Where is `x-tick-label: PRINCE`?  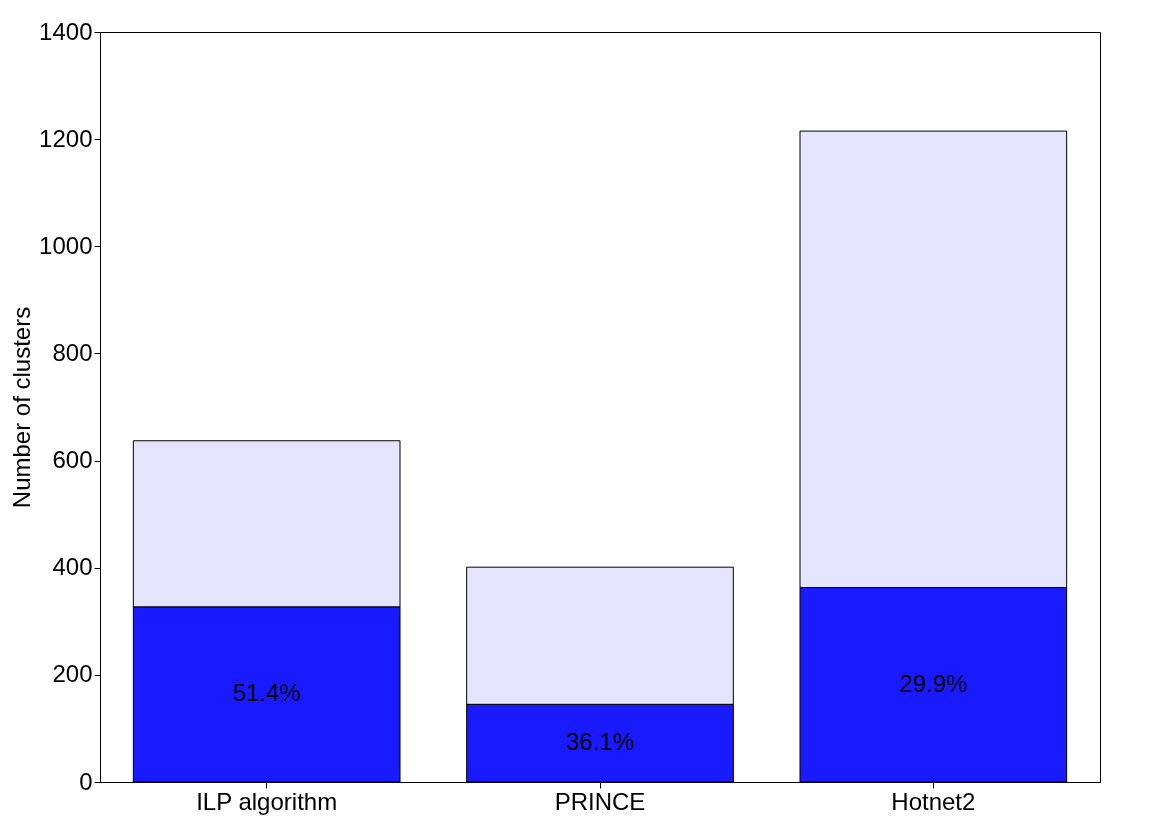 x-tick-label: PRINCE is located at coordinates (600, 801).